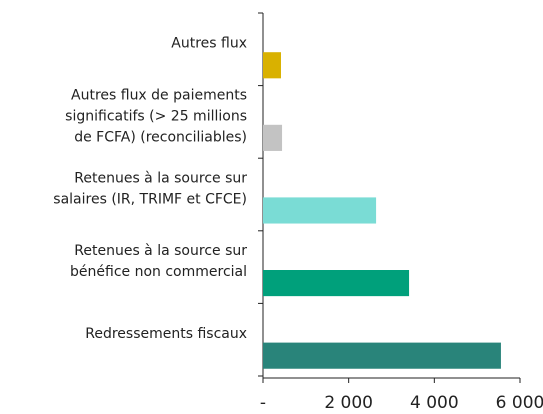  What do you see at coordinates (166, 334) in the screenshot?
I see `y-tick-label: Redressements fiscaux` at bounding box center [166, 334].